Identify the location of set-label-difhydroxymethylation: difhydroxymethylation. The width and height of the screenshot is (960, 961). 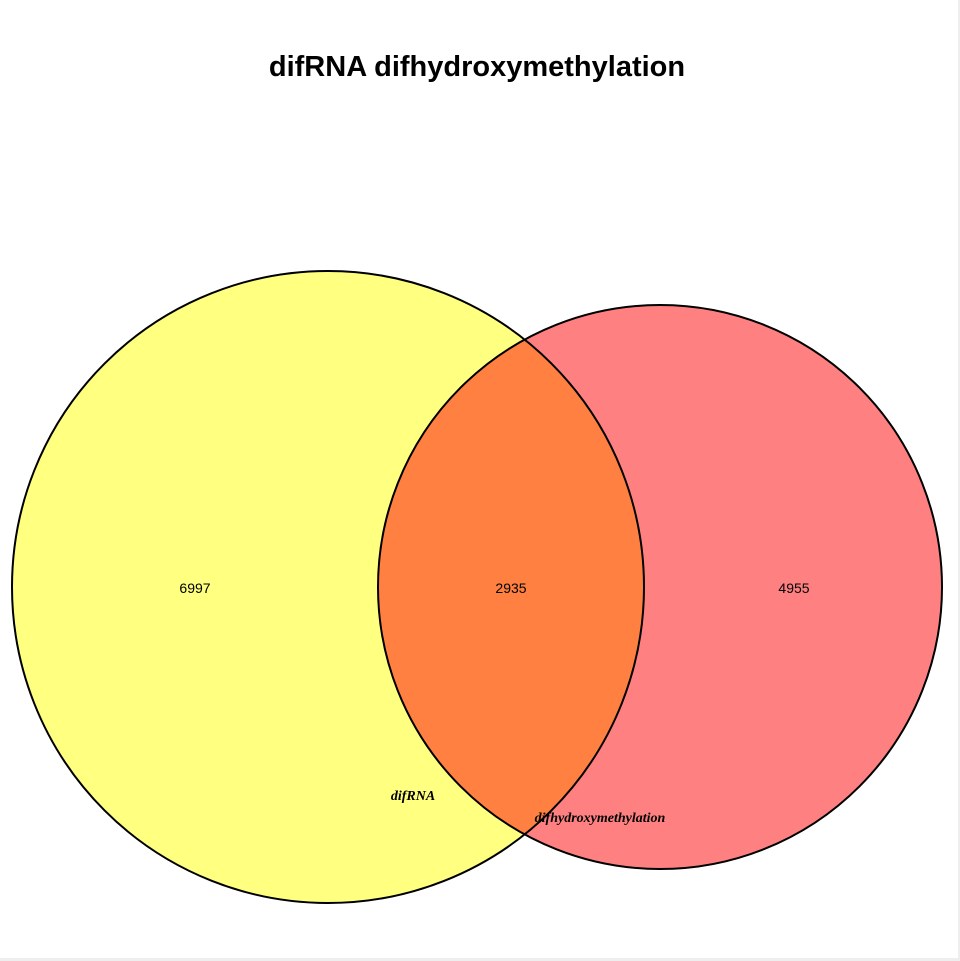
(600, 818).